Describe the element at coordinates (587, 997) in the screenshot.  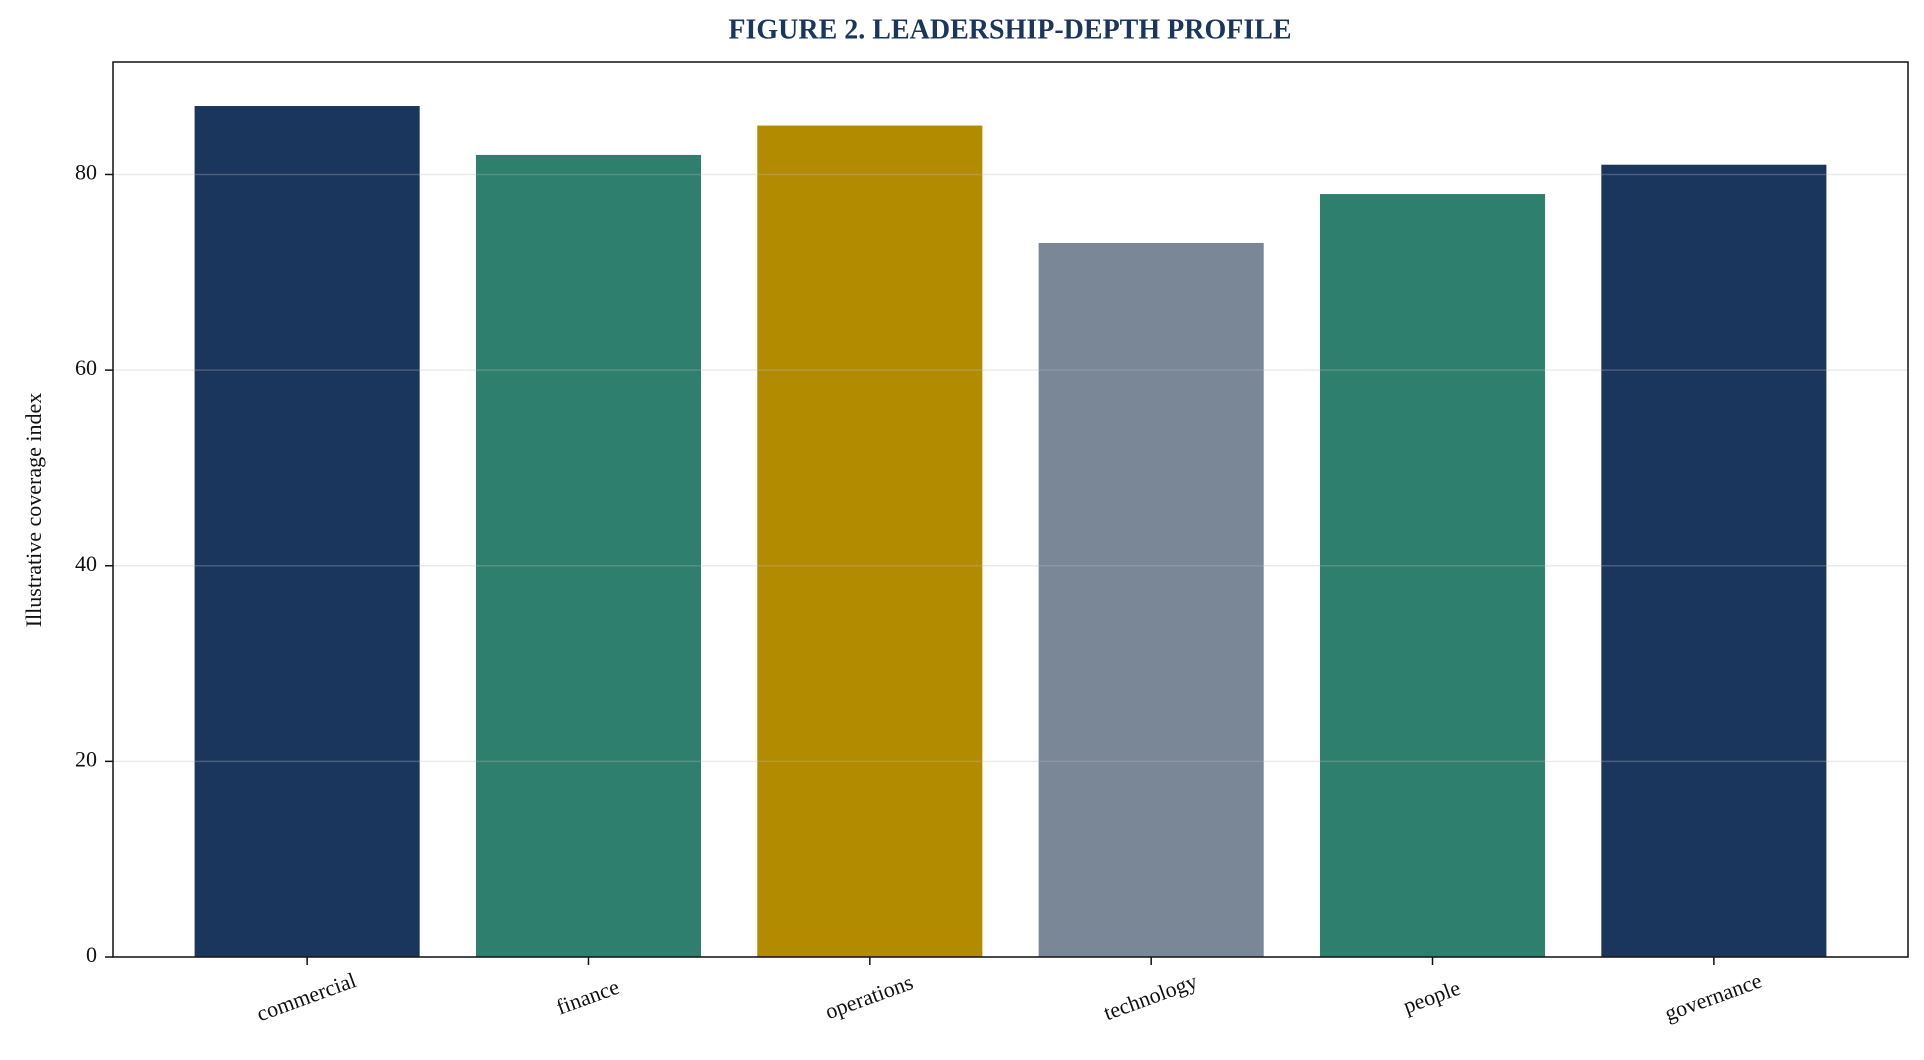
I see `x-tick-label: finance` at that location.